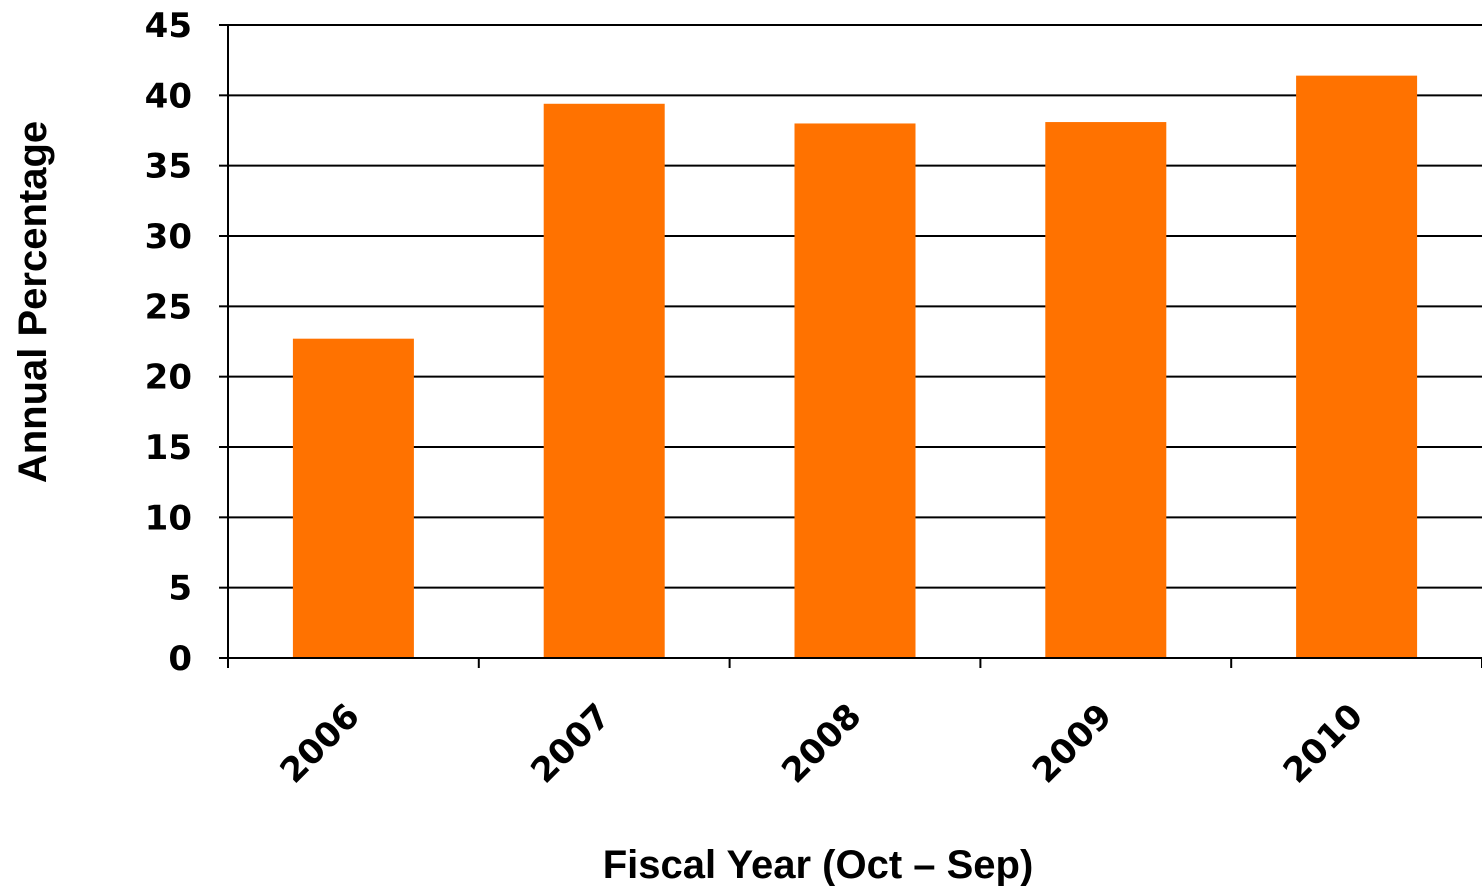 This screenshot has height=891, width=1482. I want to click on y-axis-title: Annual Percentage, so click(33, 302).